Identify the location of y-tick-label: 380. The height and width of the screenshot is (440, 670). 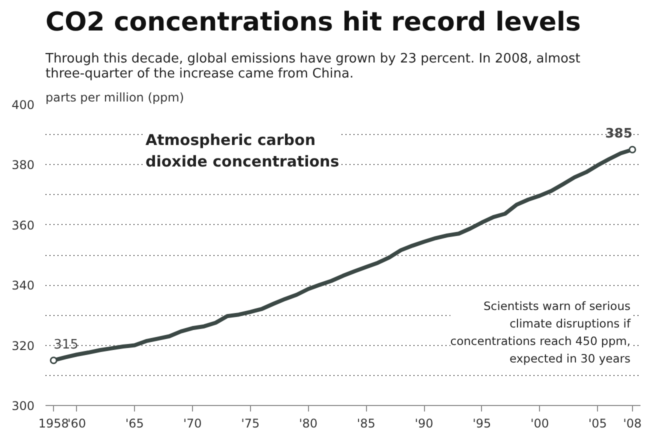
(23, 165).